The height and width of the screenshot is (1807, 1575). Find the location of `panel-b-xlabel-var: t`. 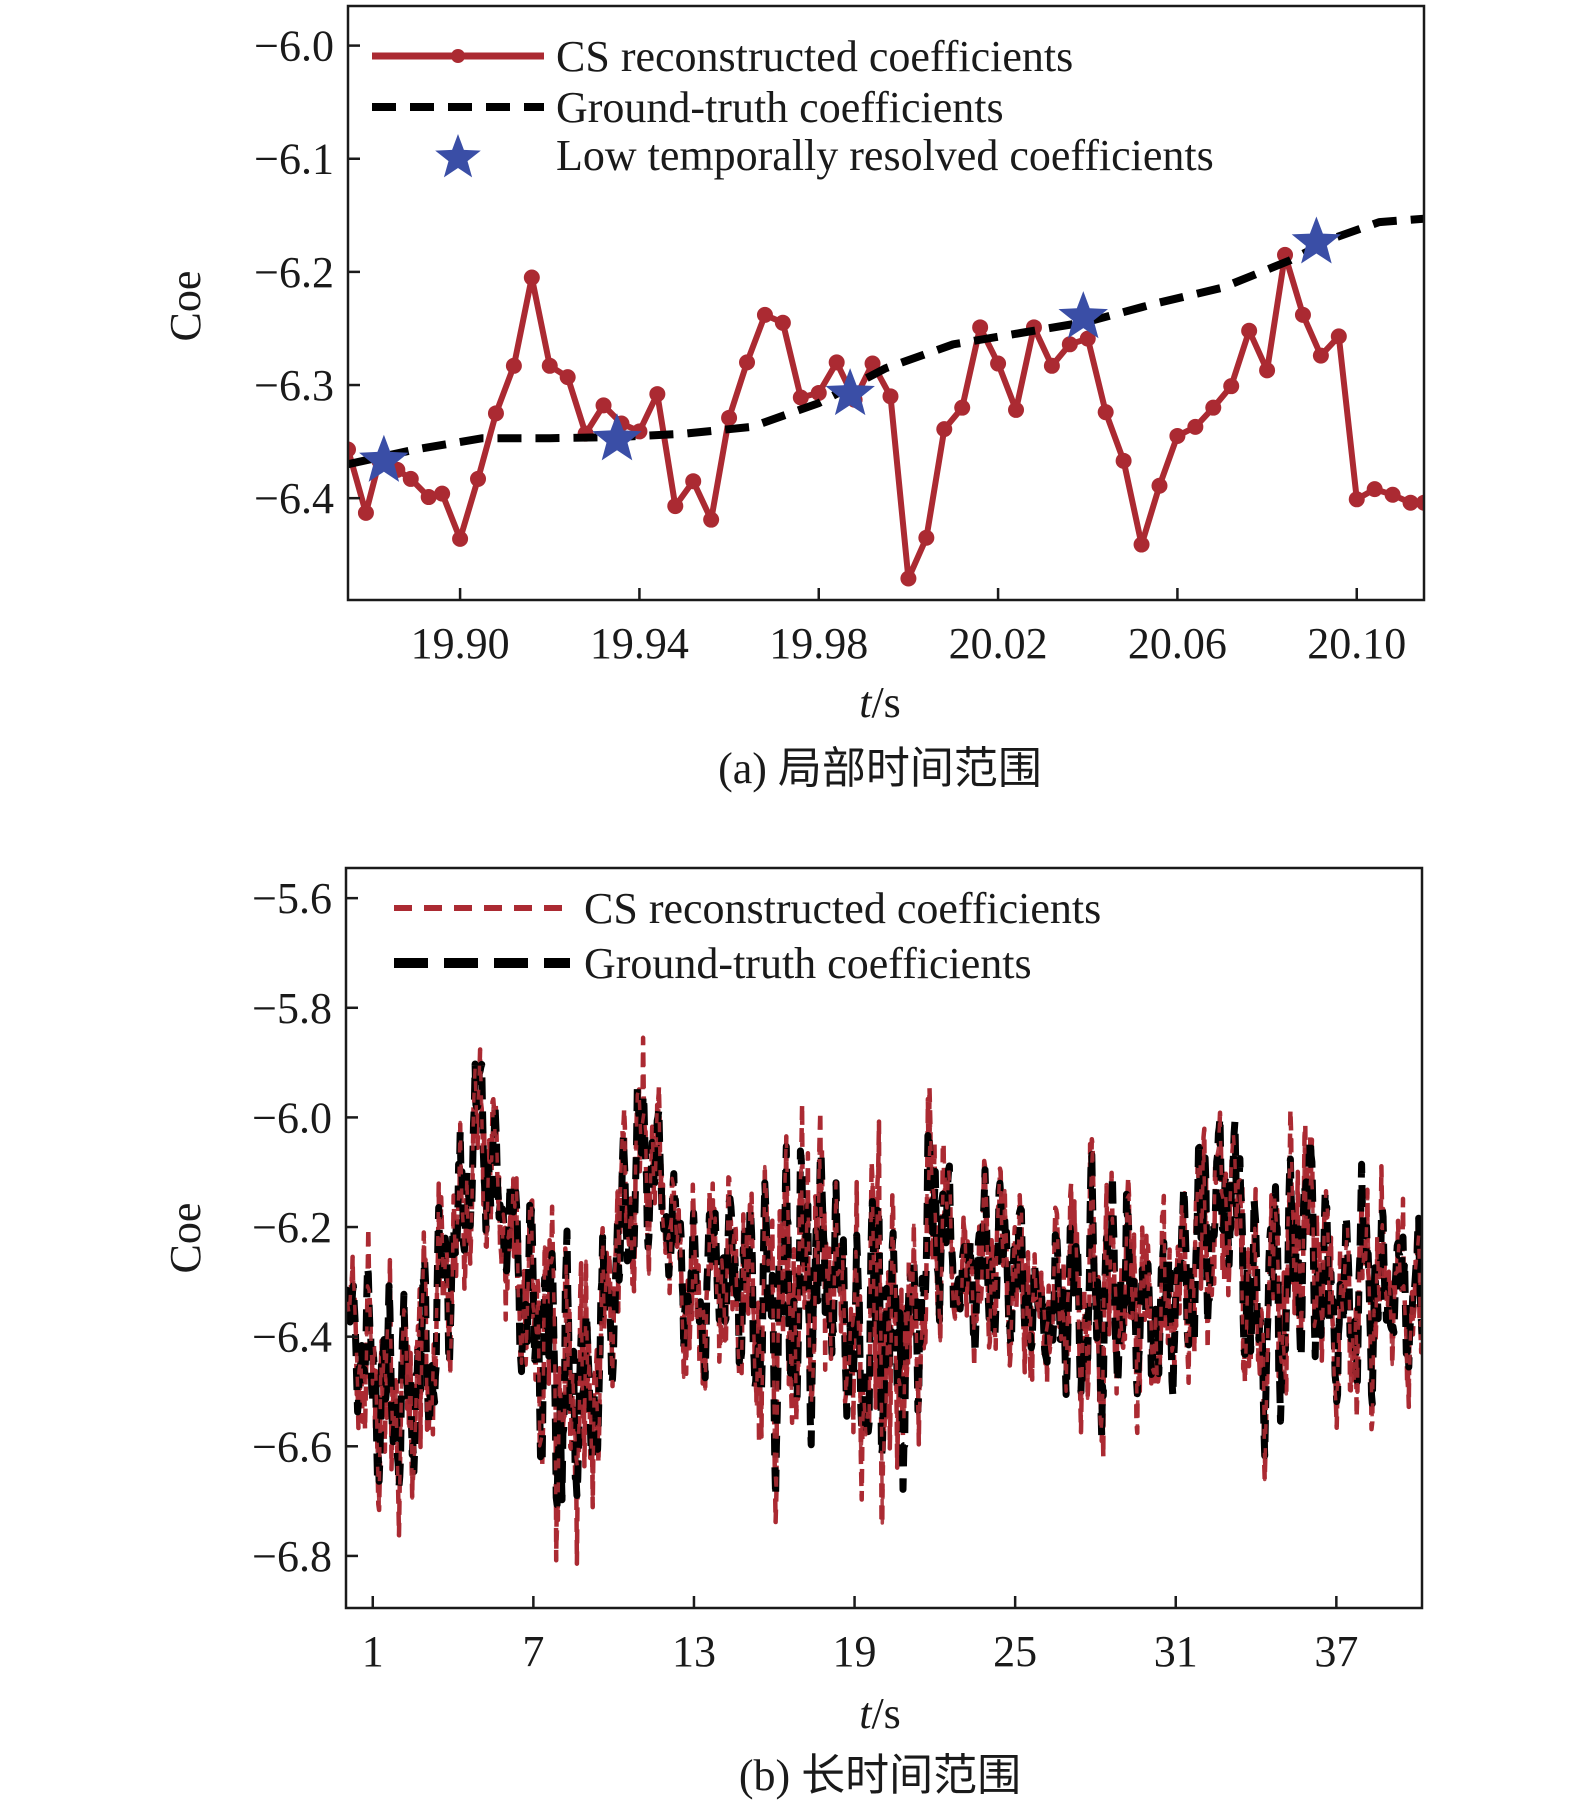

panel-b-xlabel-var: t is located at coordinates (866, 1713).